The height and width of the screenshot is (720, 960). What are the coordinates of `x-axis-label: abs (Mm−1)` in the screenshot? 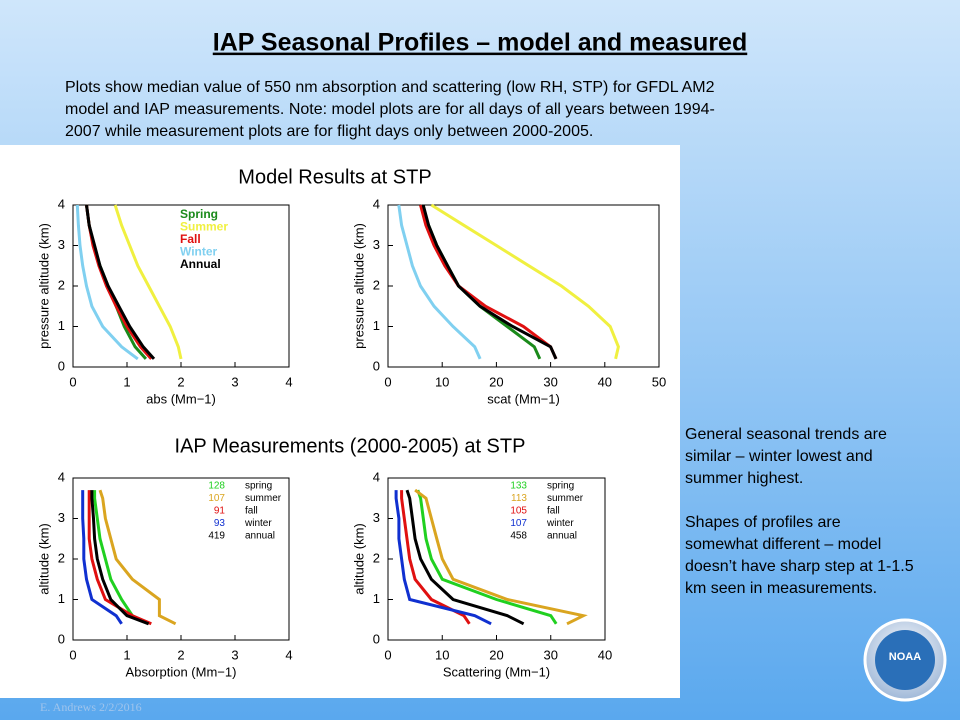 It's located at (181, 398).